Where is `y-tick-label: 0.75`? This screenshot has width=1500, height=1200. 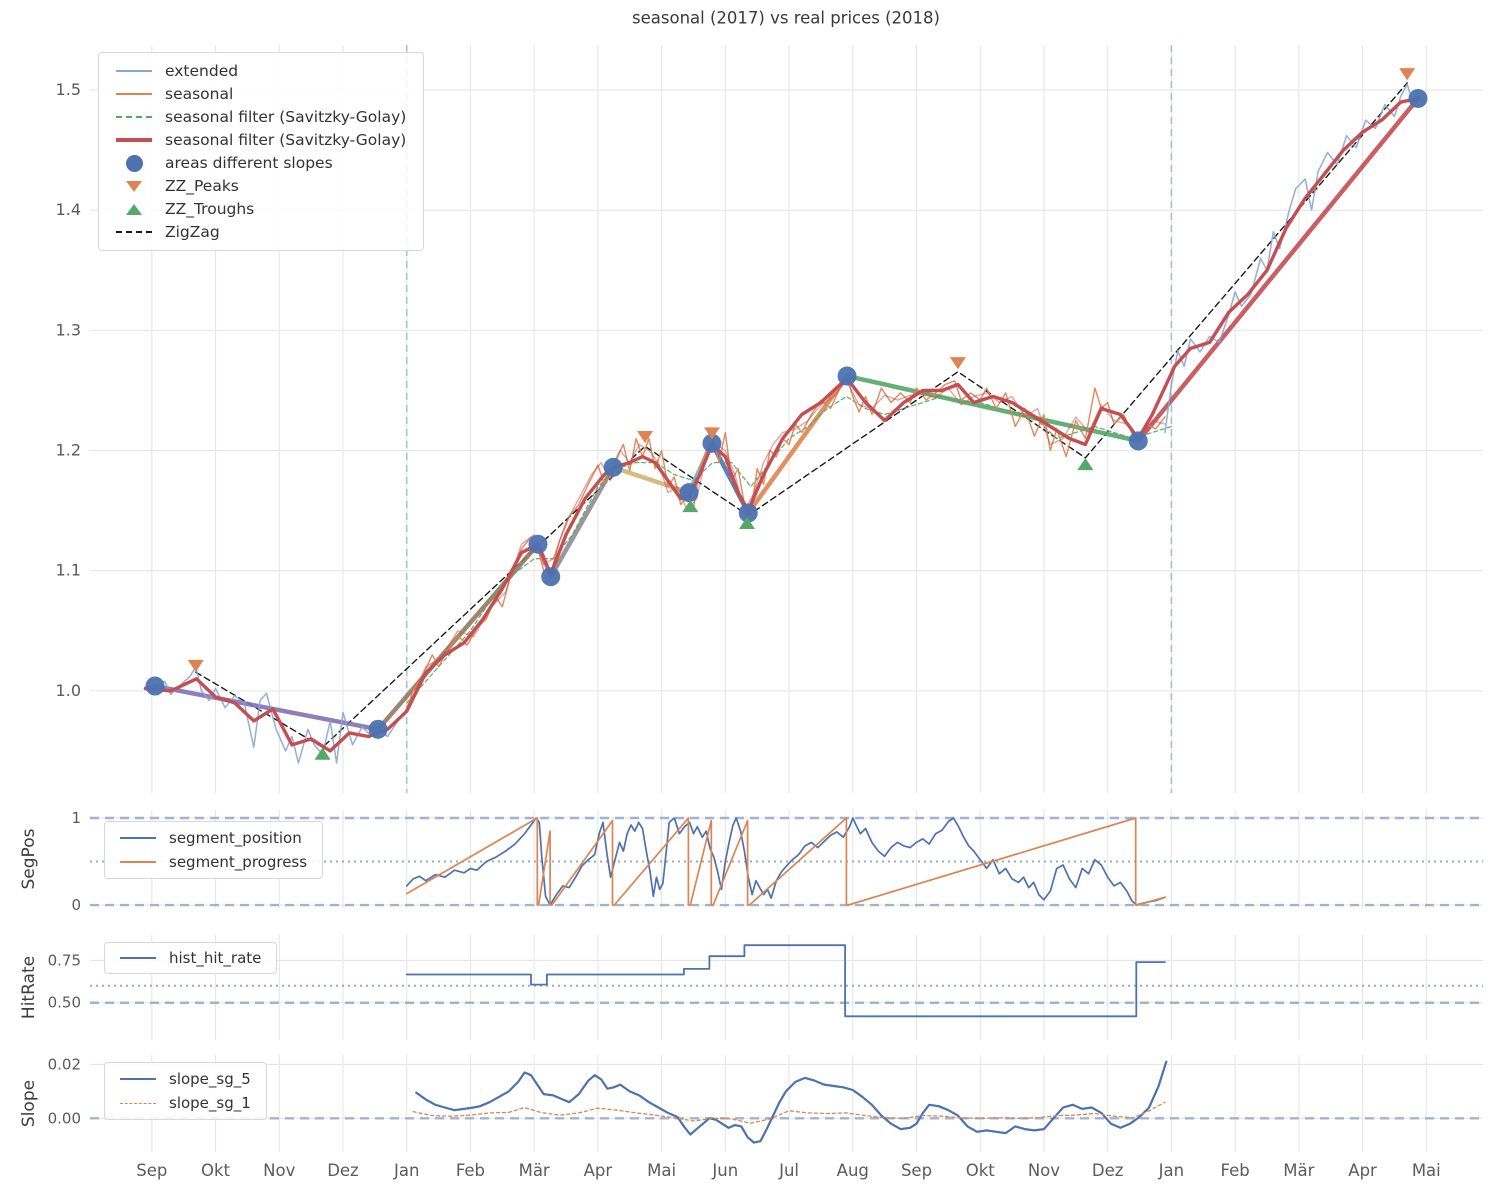
y-tick-label: 0.75 is located at coordinates (64, 960).